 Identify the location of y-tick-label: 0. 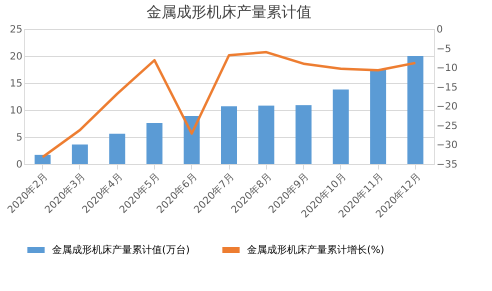
(19, 165).